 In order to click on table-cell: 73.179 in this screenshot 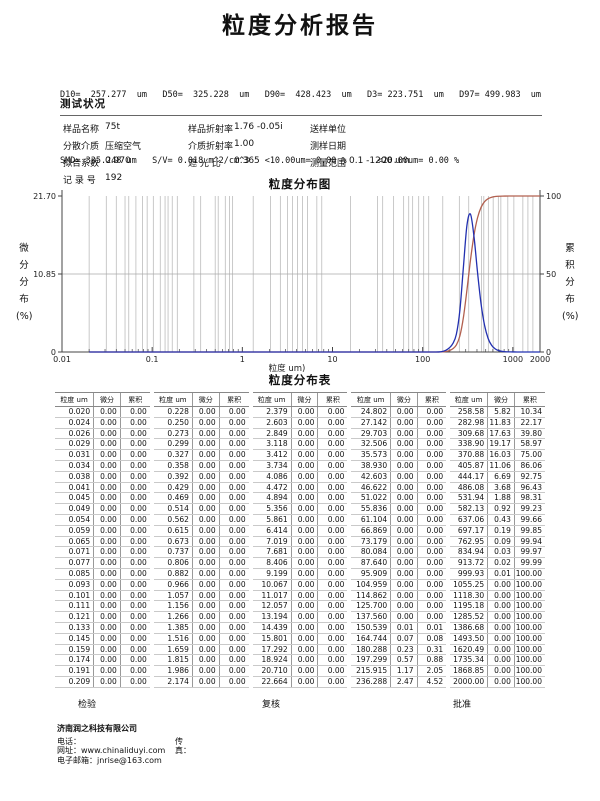, I will do `click(371, 542)`.